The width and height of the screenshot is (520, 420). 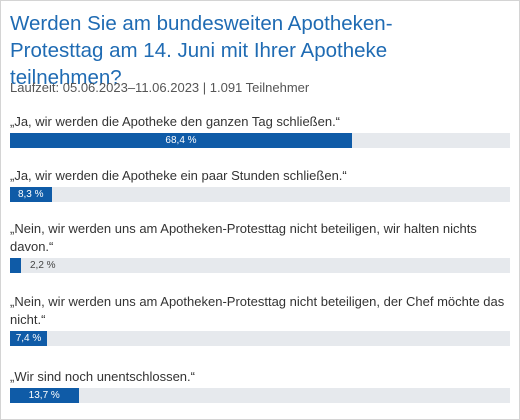 I want to click on result-percent: 13,7 %, so click(x=44, y=395).